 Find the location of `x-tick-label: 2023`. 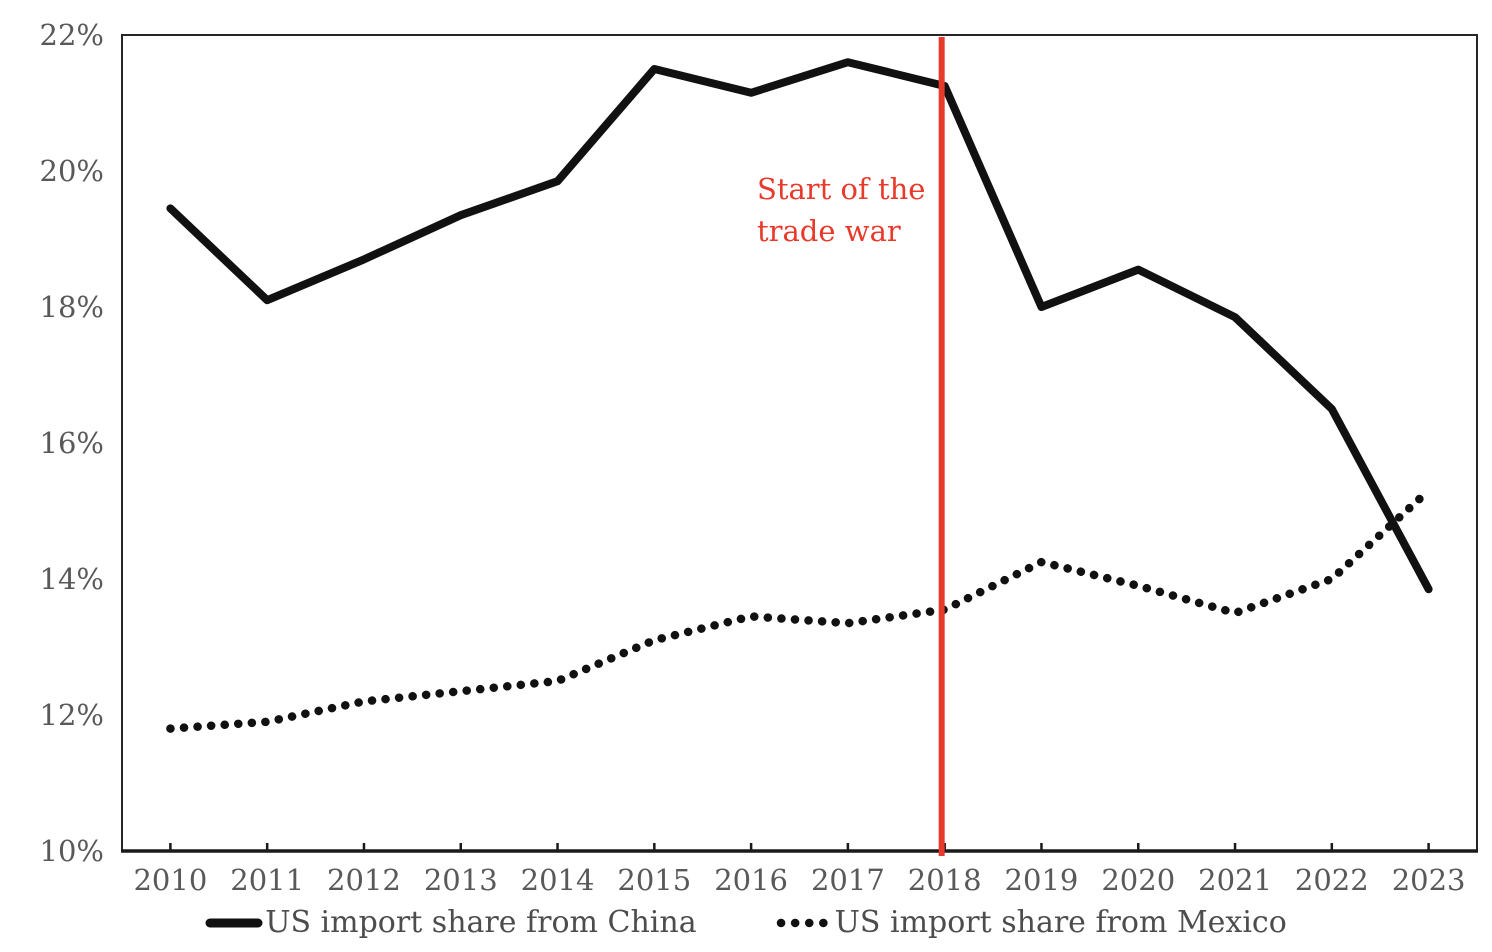

x-tick-label: 2023 is located at coordinates (1429, 880).